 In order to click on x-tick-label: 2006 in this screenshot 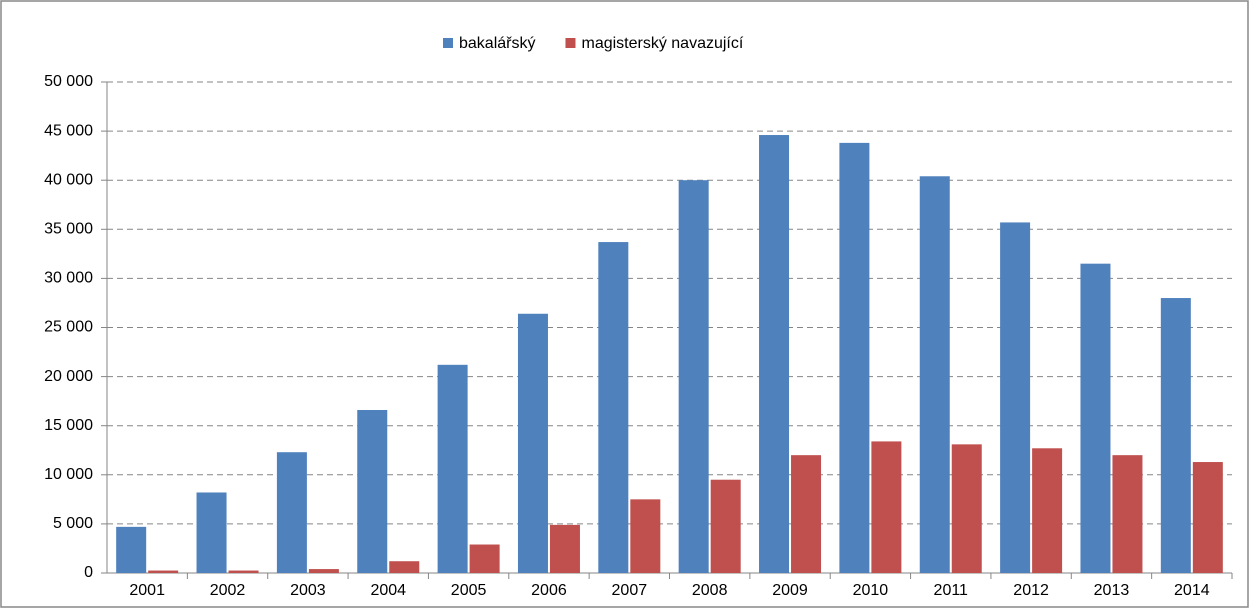, I will do `click(549, 590)`.